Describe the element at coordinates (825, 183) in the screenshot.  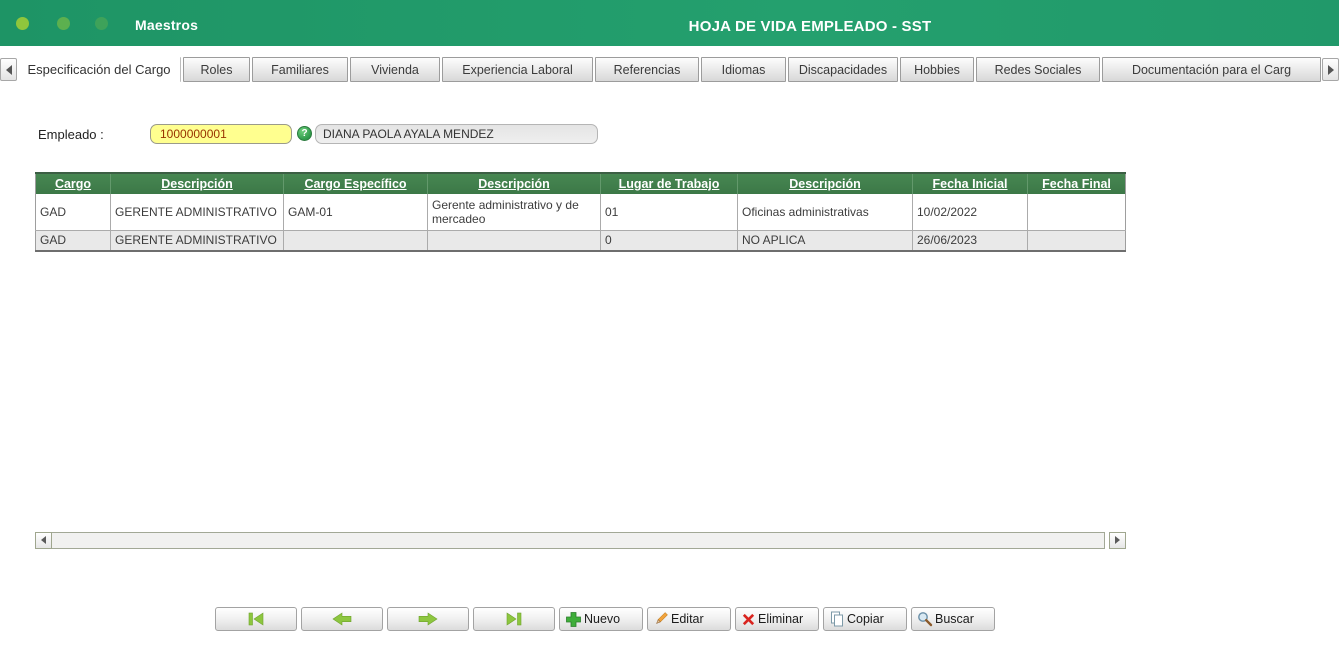
I see `column-header-descripcion-3: Descripción` at that location.